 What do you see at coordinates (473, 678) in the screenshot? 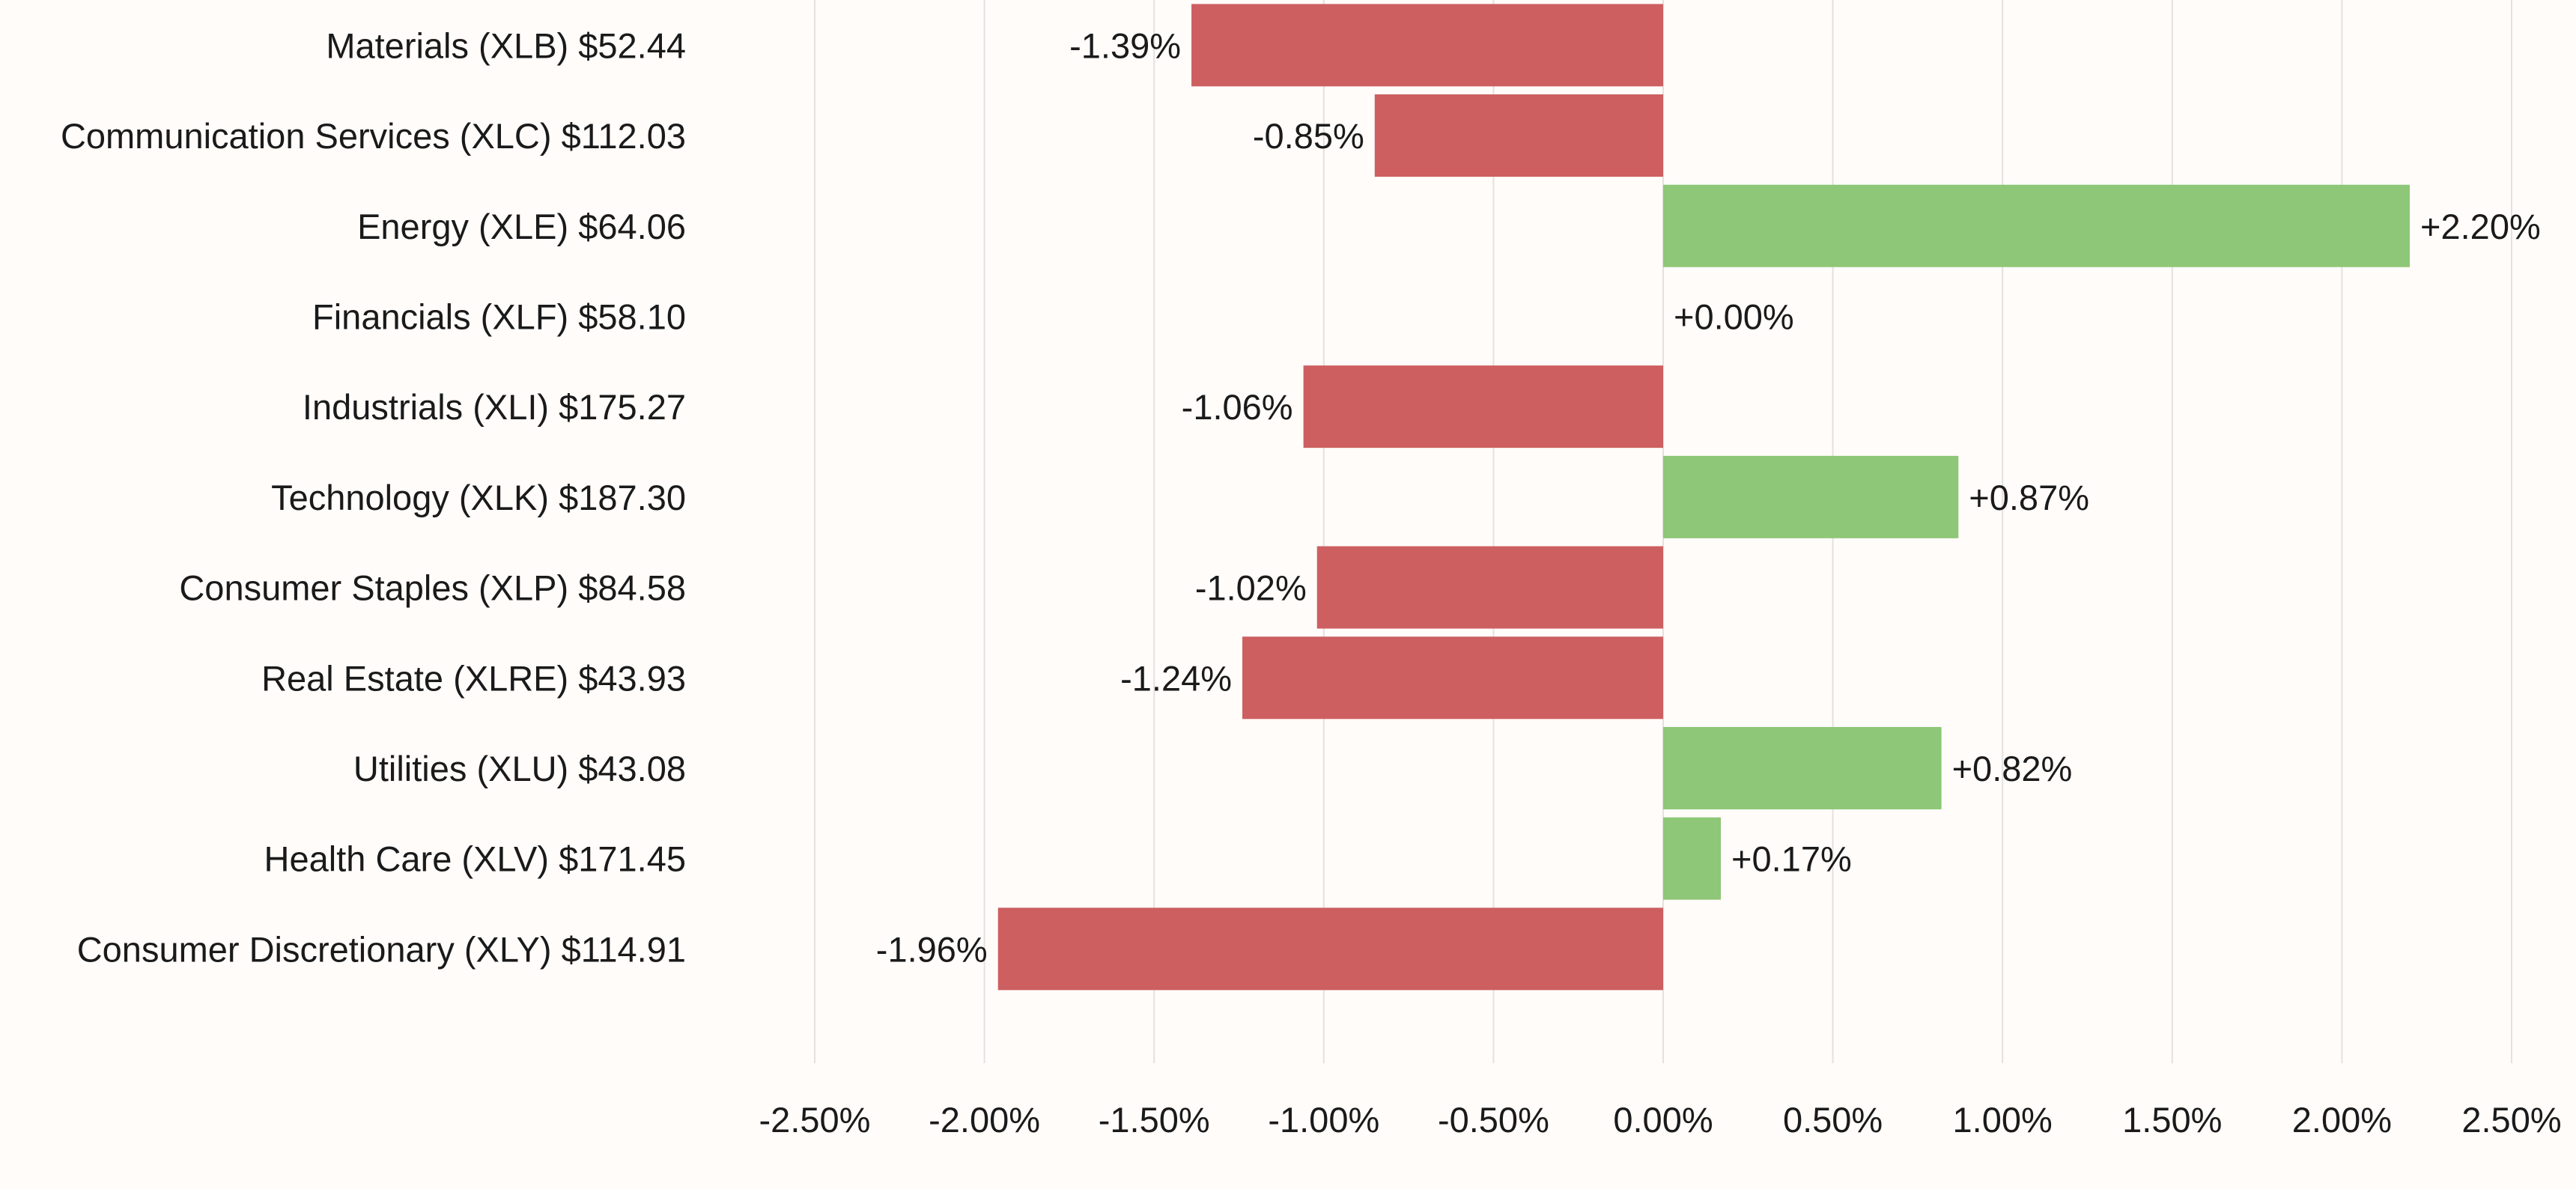
I see `category-label: Real Estate (XLRE) $43.93` at bounding box center [473, 678].